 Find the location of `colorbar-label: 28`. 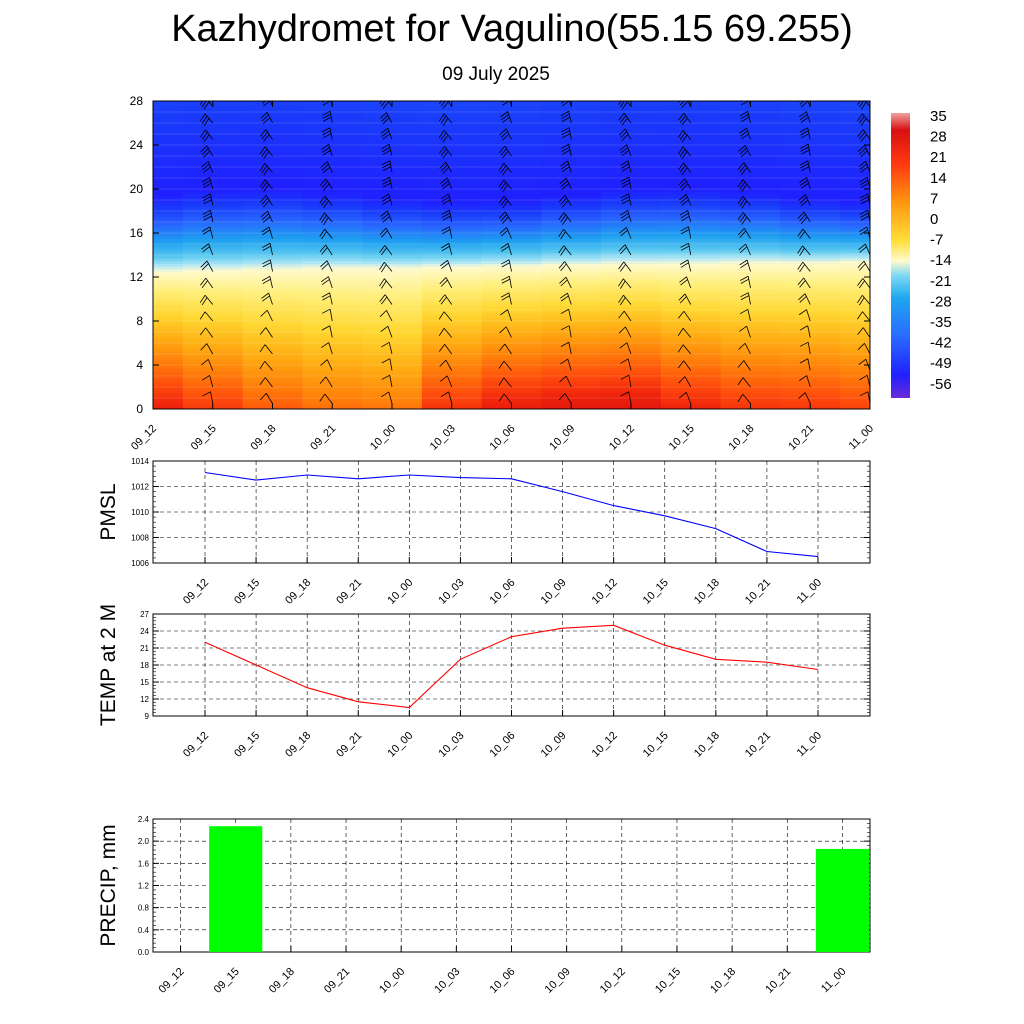

colorbar-label: 28 is located at coordinates (938, 137).